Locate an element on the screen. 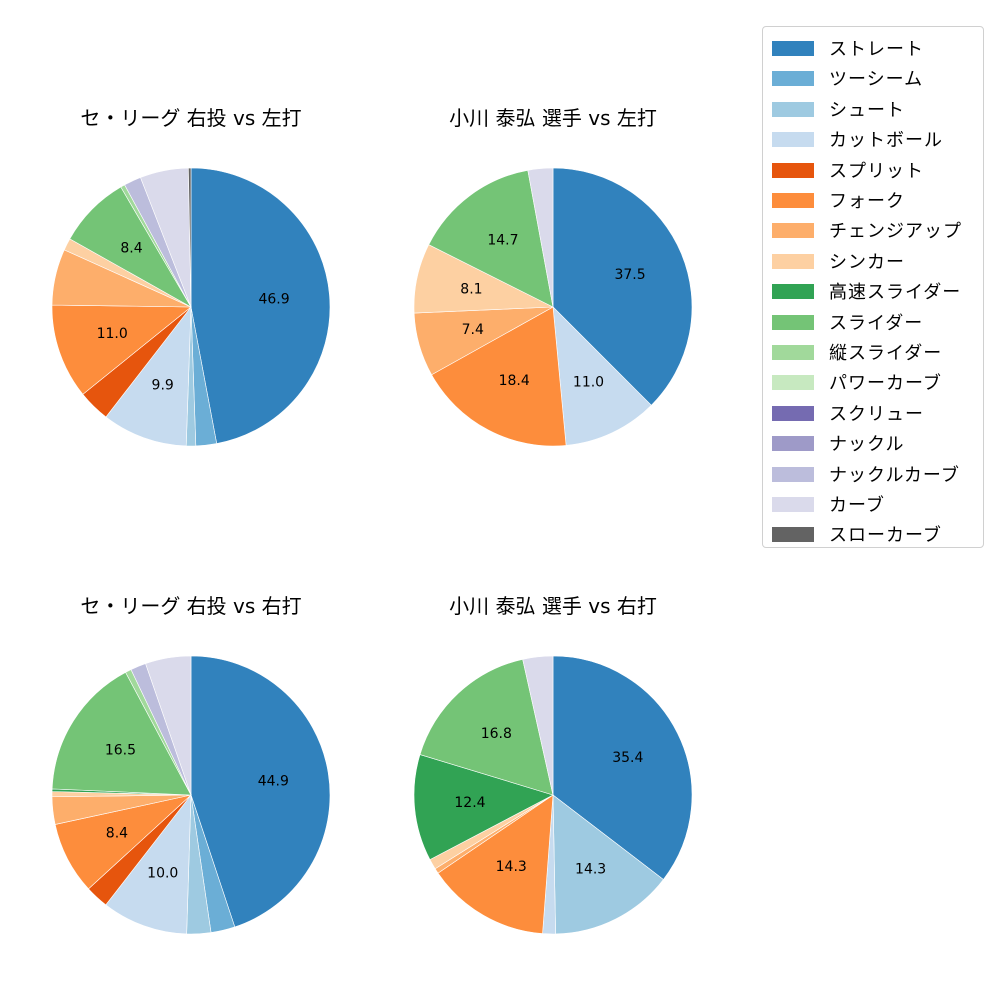 Image resolution: width=1000 pixels, height=1000 pixels. slice-value-label: 46.9 is located at coordinates (273, 299).